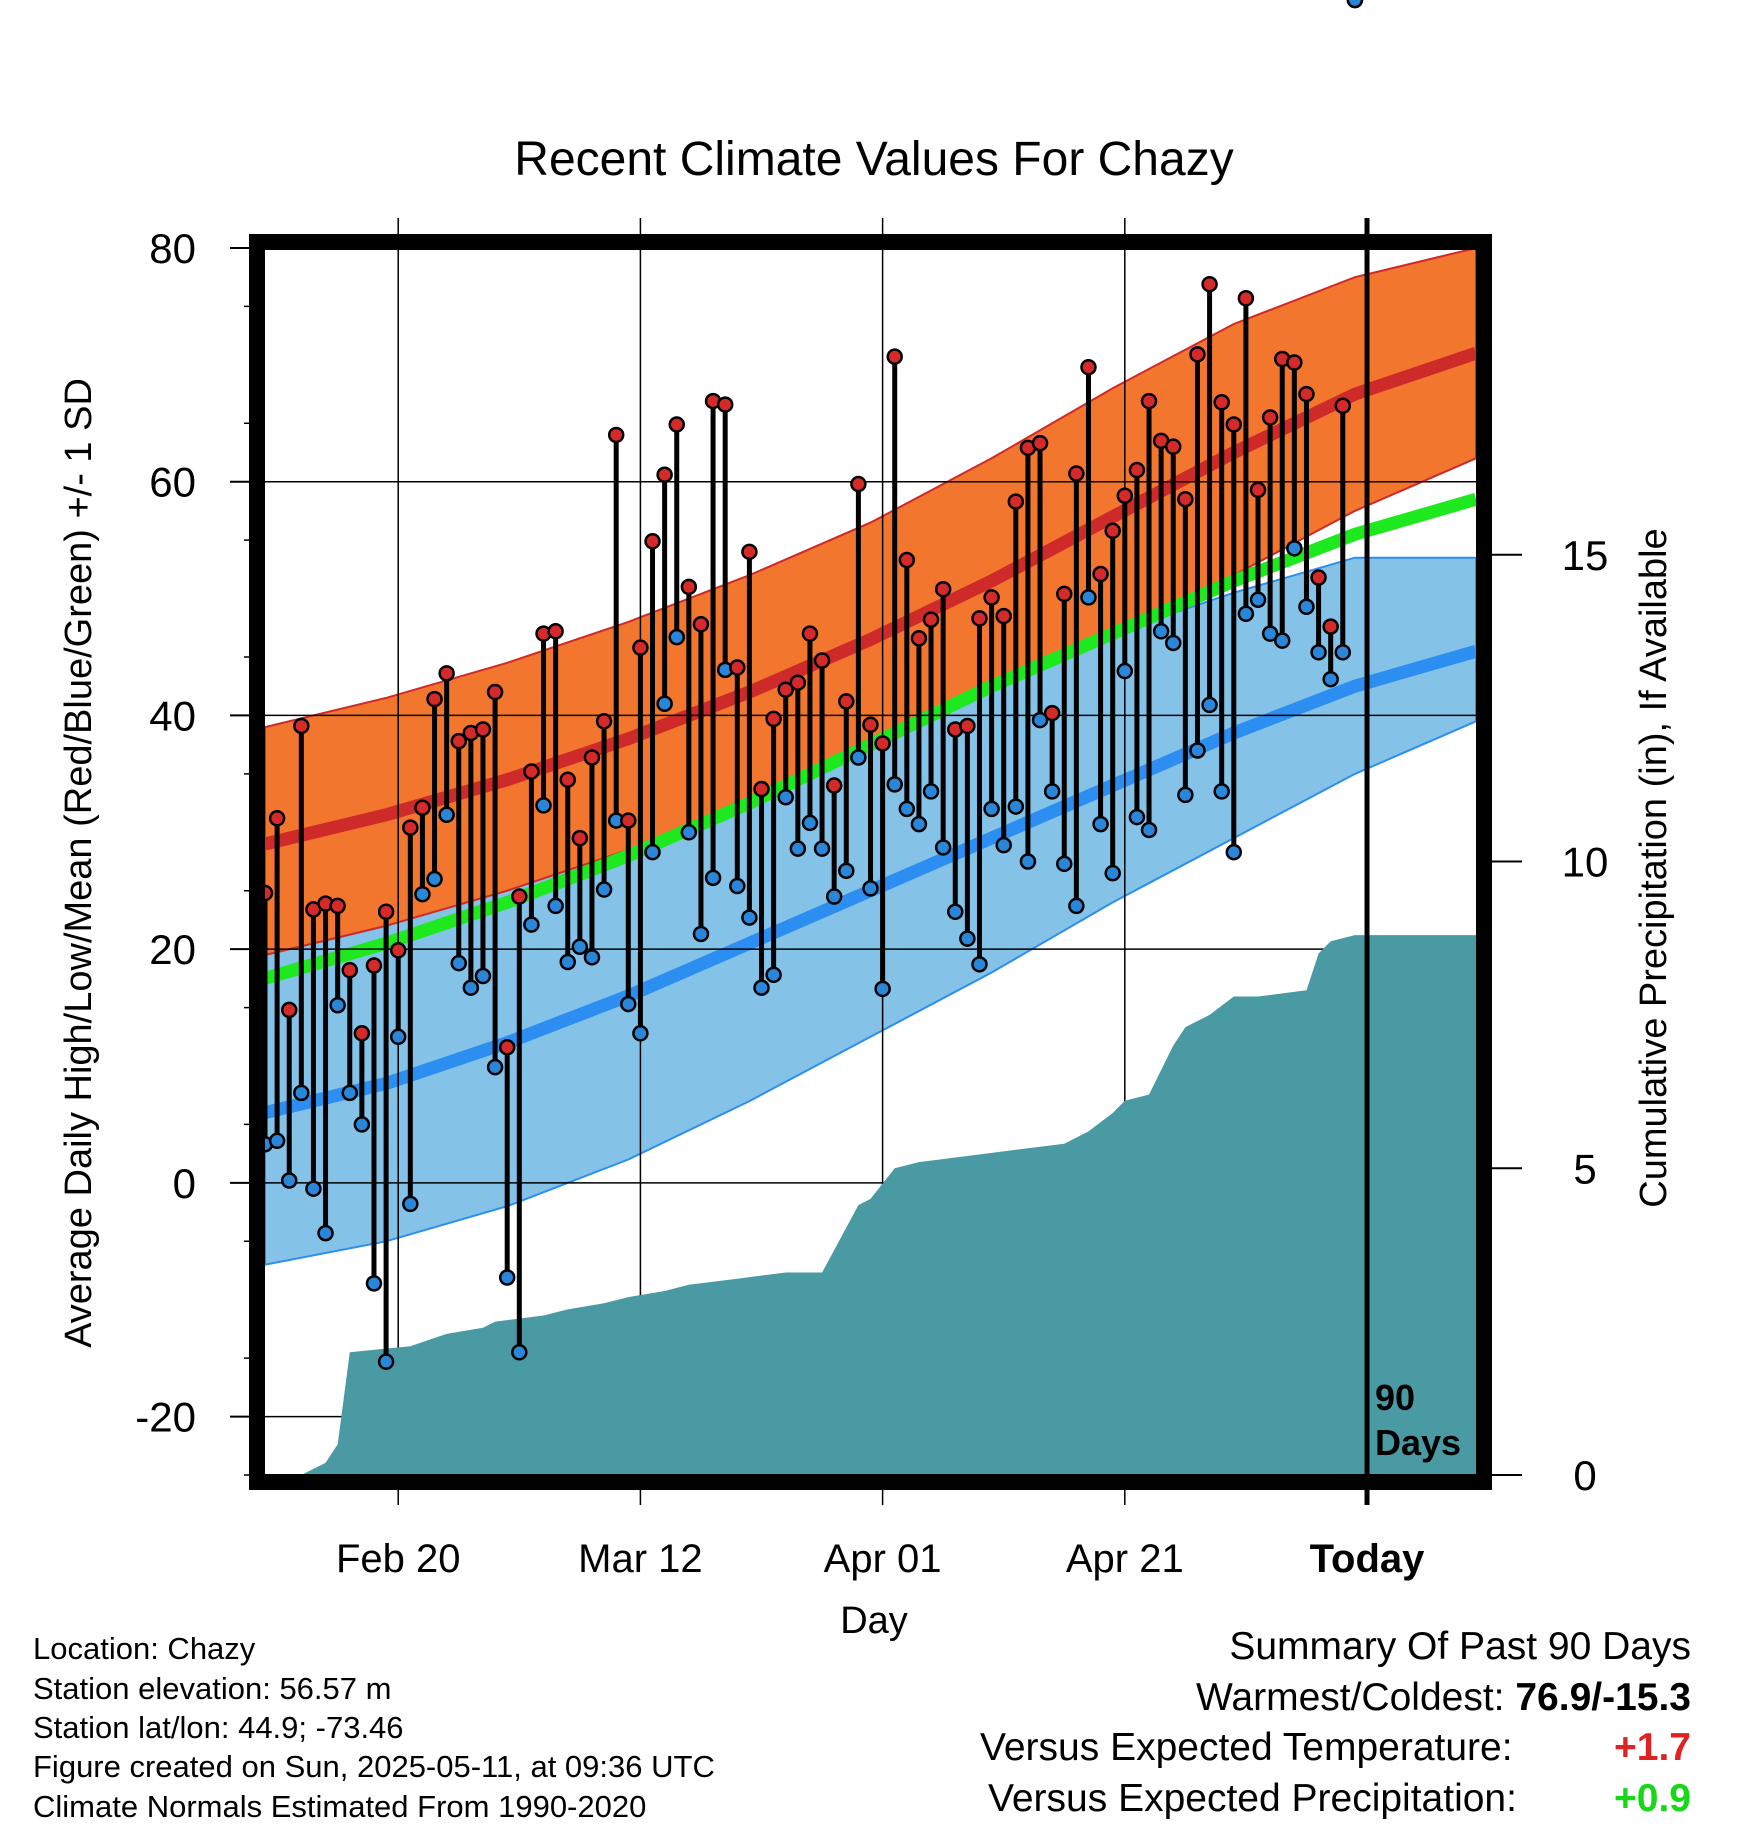 The width and height of the screenshot is (1748, 1828). What do you see at coordinates (1652, 1798) in the screenshot?
I see `precip-value: +0.9` at bounding box center [1652, 1798].